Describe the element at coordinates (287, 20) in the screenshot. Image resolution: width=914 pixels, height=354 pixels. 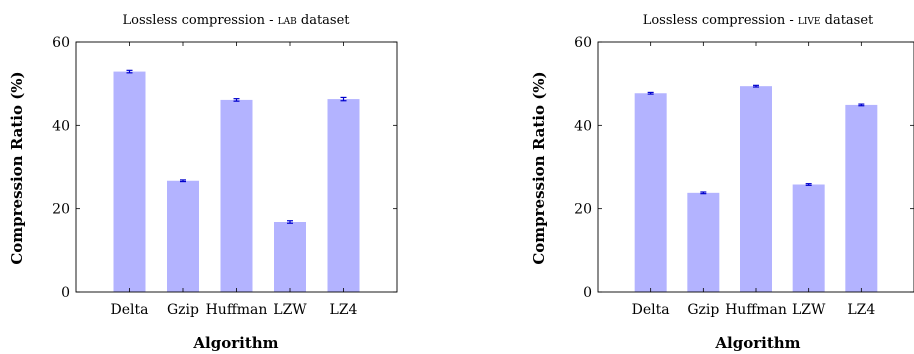
I see `chart-title-dataset: lab` at that location.